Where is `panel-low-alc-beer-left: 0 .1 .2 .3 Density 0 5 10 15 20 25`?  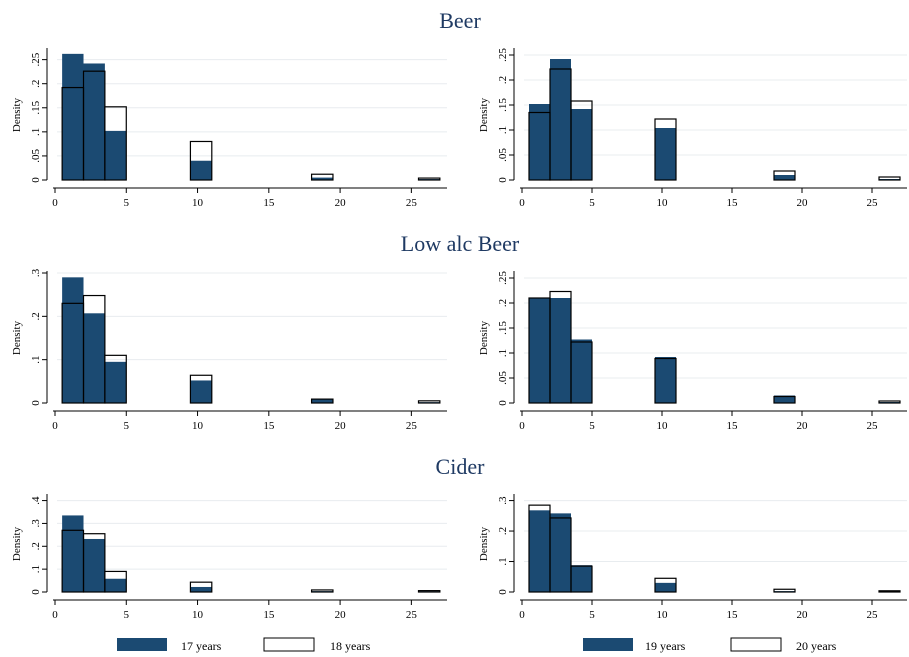
panel-low-alc-beer-left: 0 .1 .2 .3 Density 0 5 10 15 20 25 is located at coordinates (229, 350).